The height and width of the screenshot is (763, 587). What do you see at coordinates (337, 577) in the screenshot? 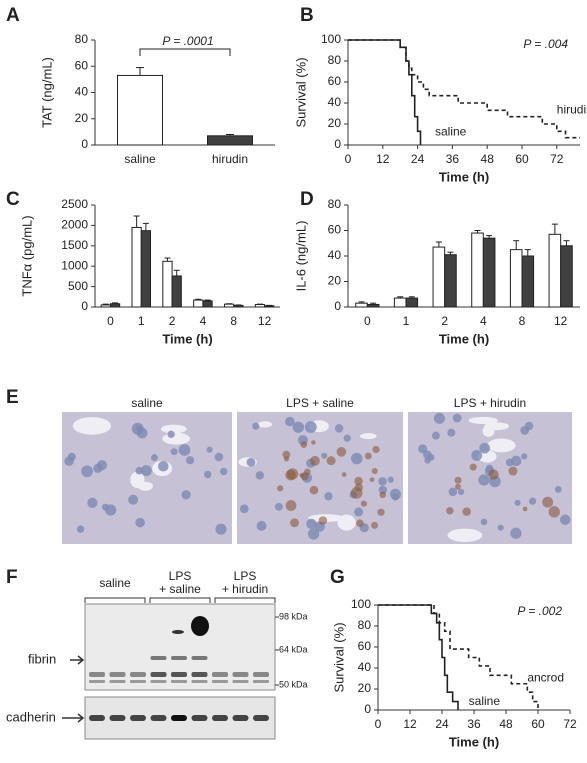
I see `panel-letter: G` at bounding box center [337, 577].